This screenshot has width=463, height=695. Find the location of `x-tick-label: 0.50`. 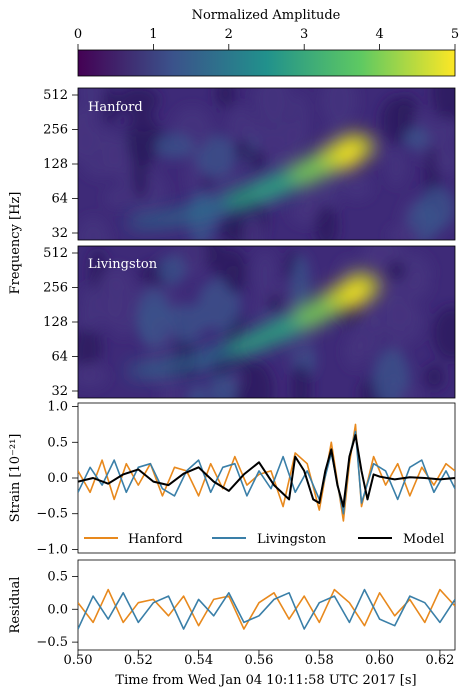

x-tick-label: 0.50 is located at coordinates (78, 660).